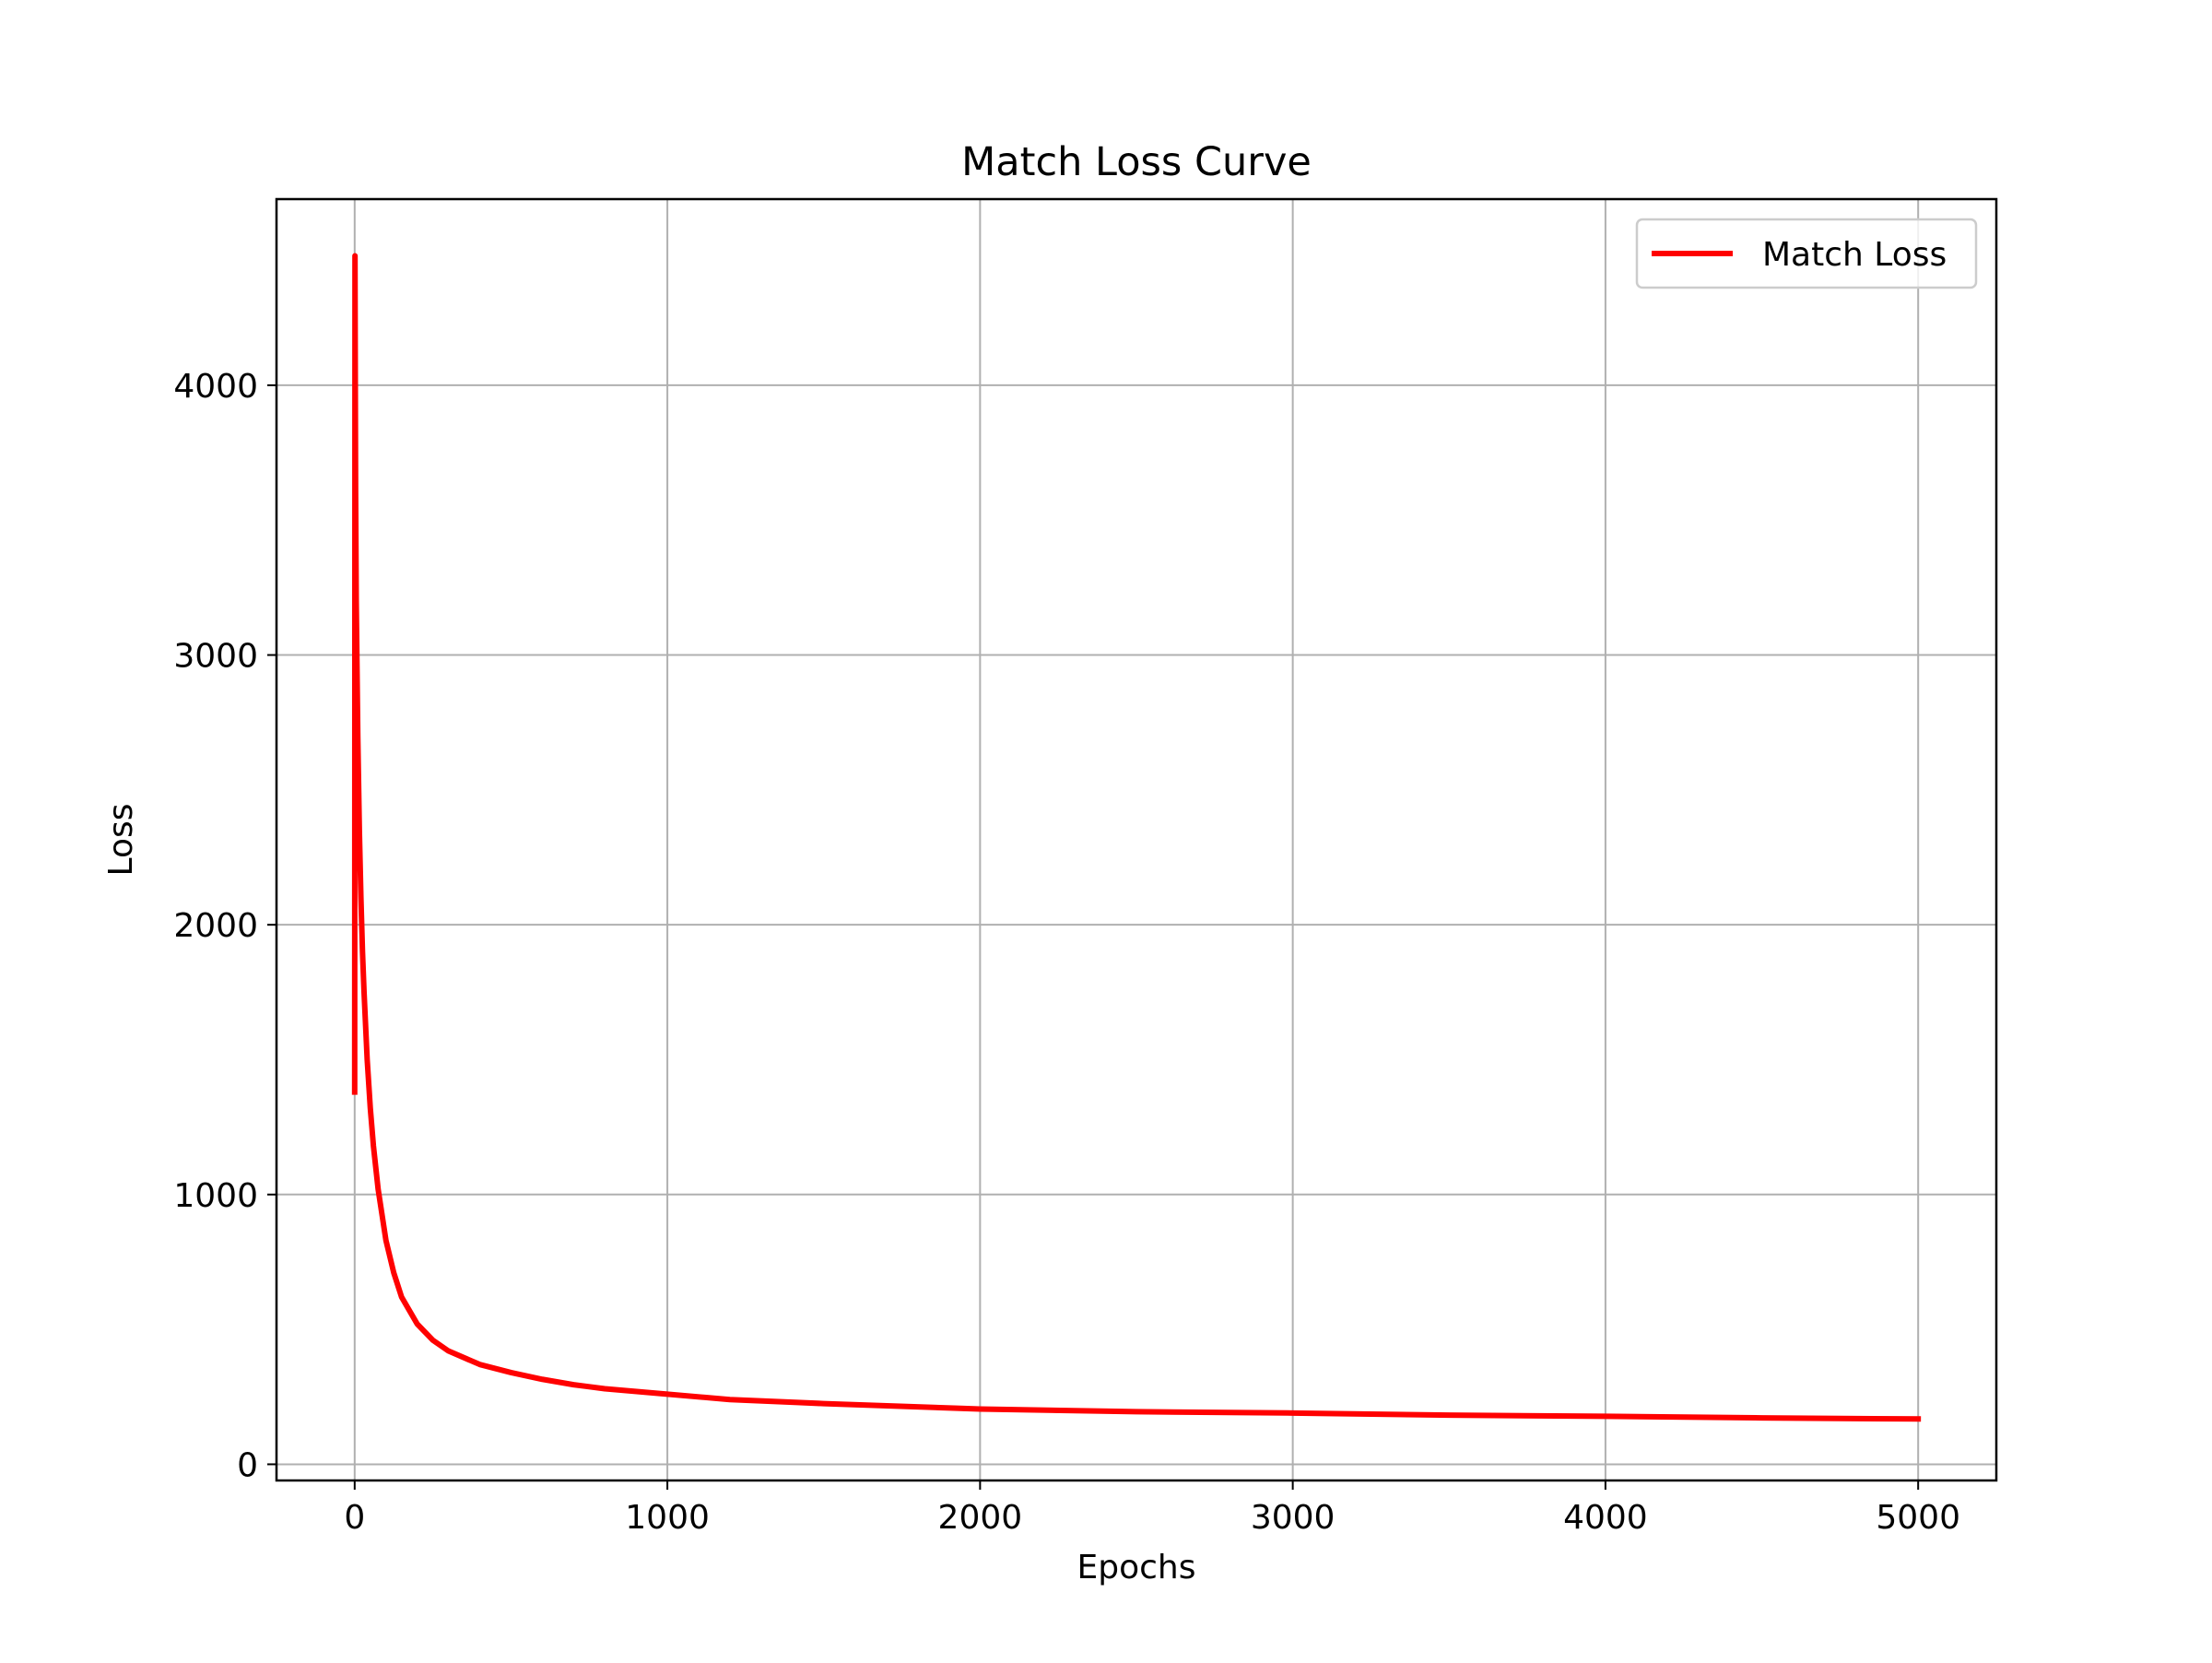 The width and height of the screenshot is (2212, 1663). I want to click on x-axis-label: Epochs, so click(1136, 1567).